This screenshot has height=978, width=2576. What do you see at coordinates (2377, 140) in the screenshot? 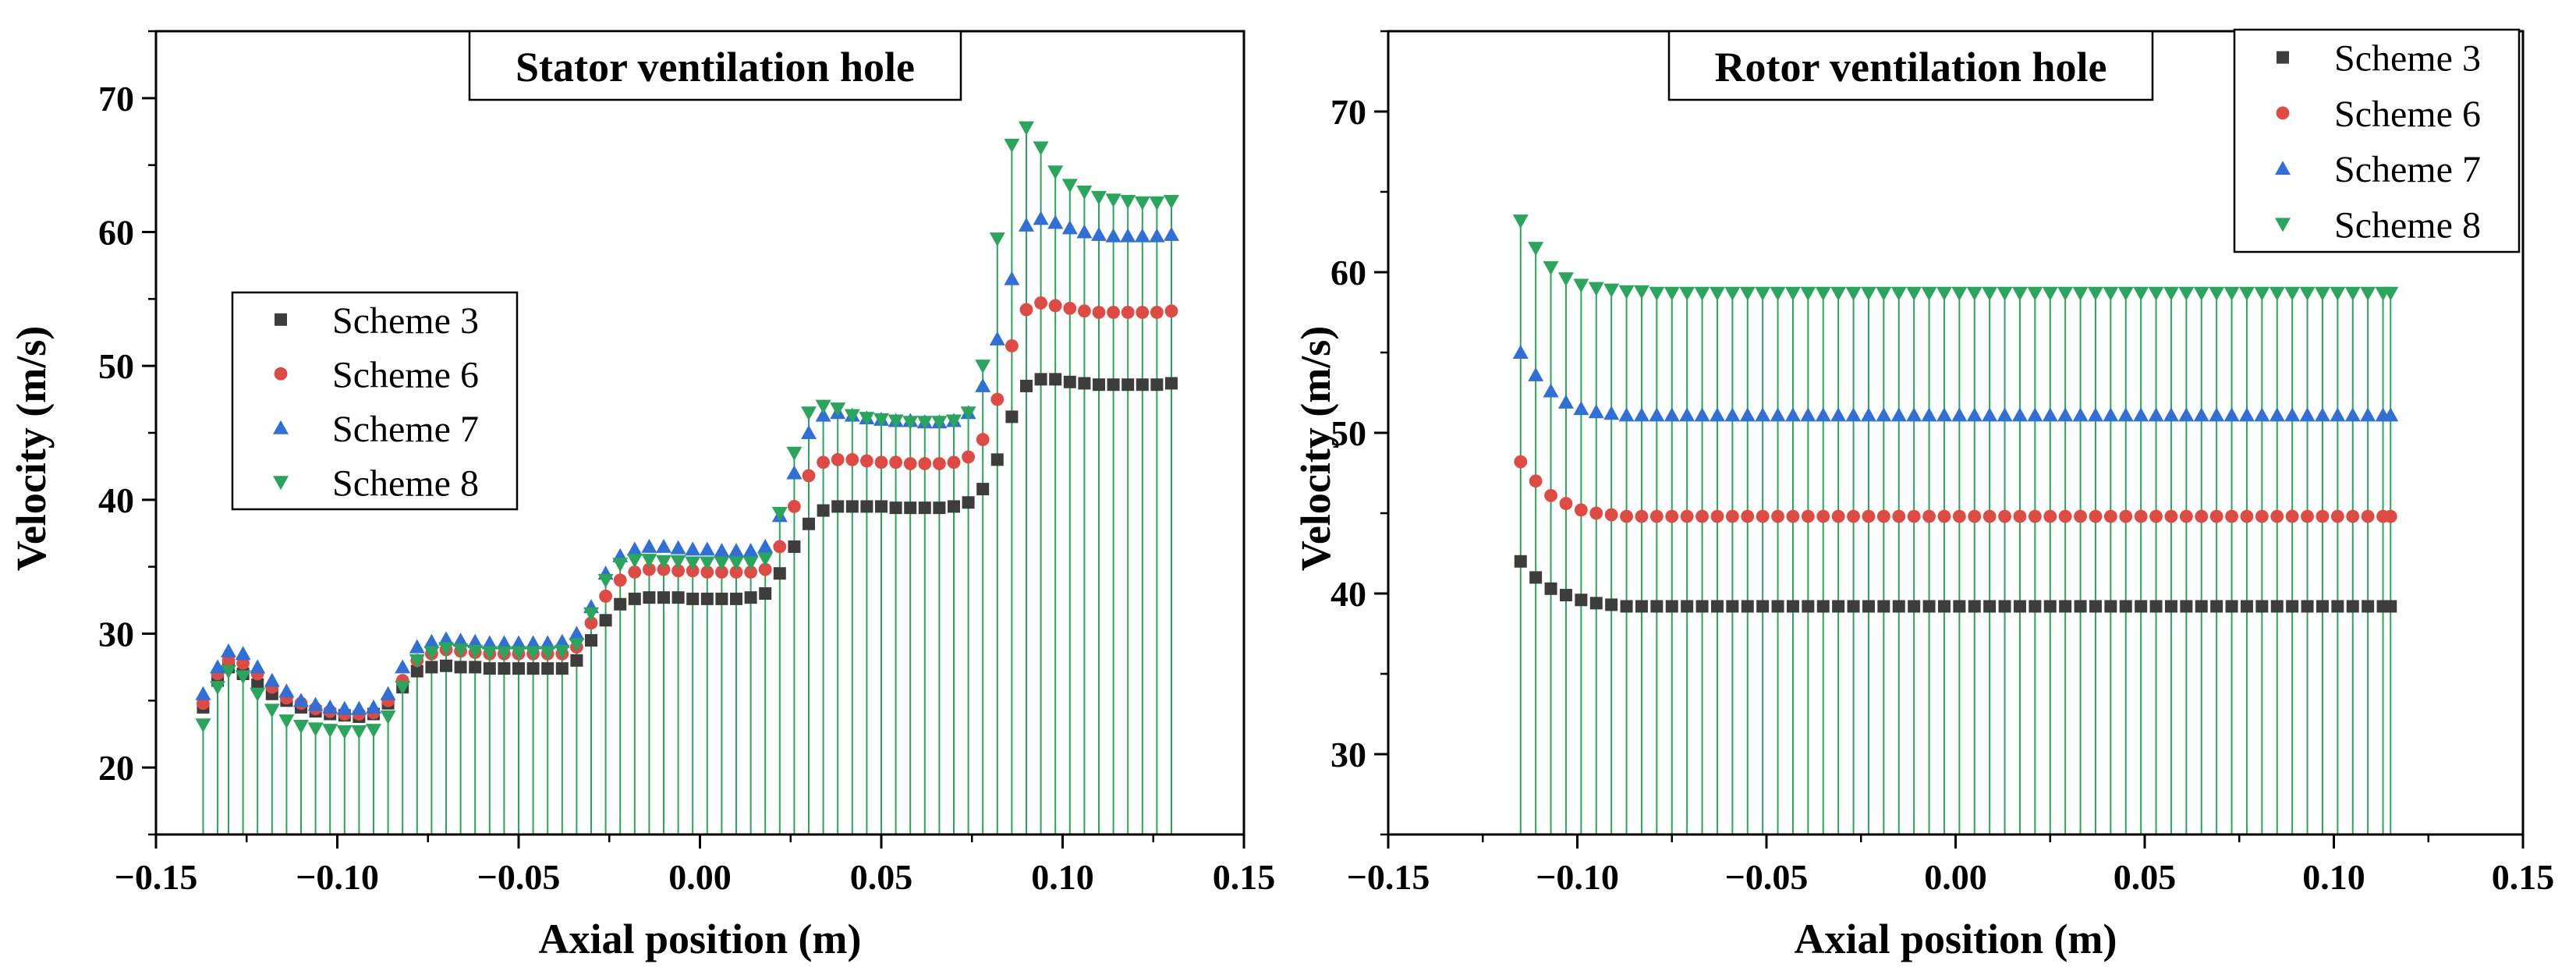
I see `rotor-legend: Scheme 3 Scheme 6 Scheme 7 Scheme 8` at bounding box center [2377, 140].